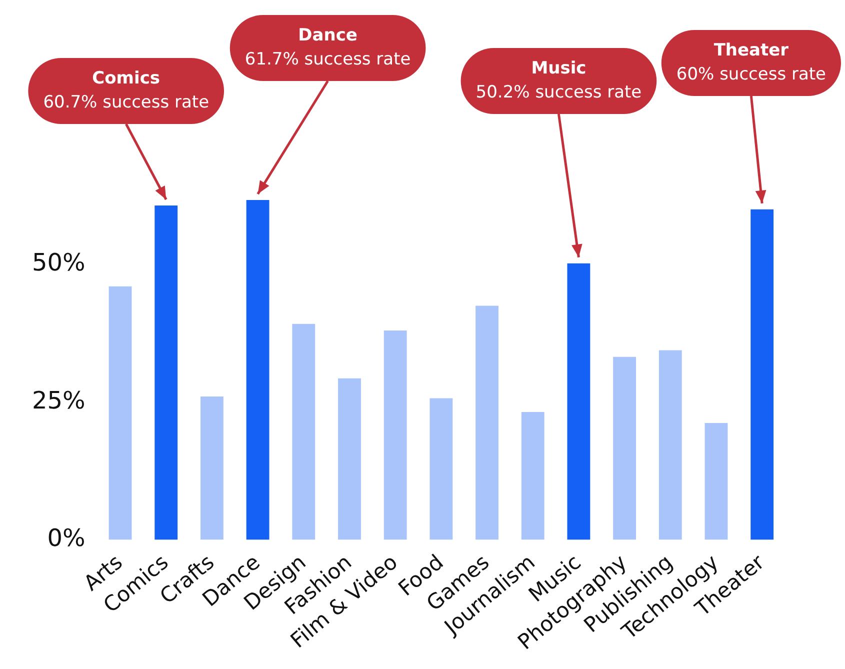 This screenshot has width=845, height=669. I want to click on annotation: Theater 60% success rate, so click(751, 62).